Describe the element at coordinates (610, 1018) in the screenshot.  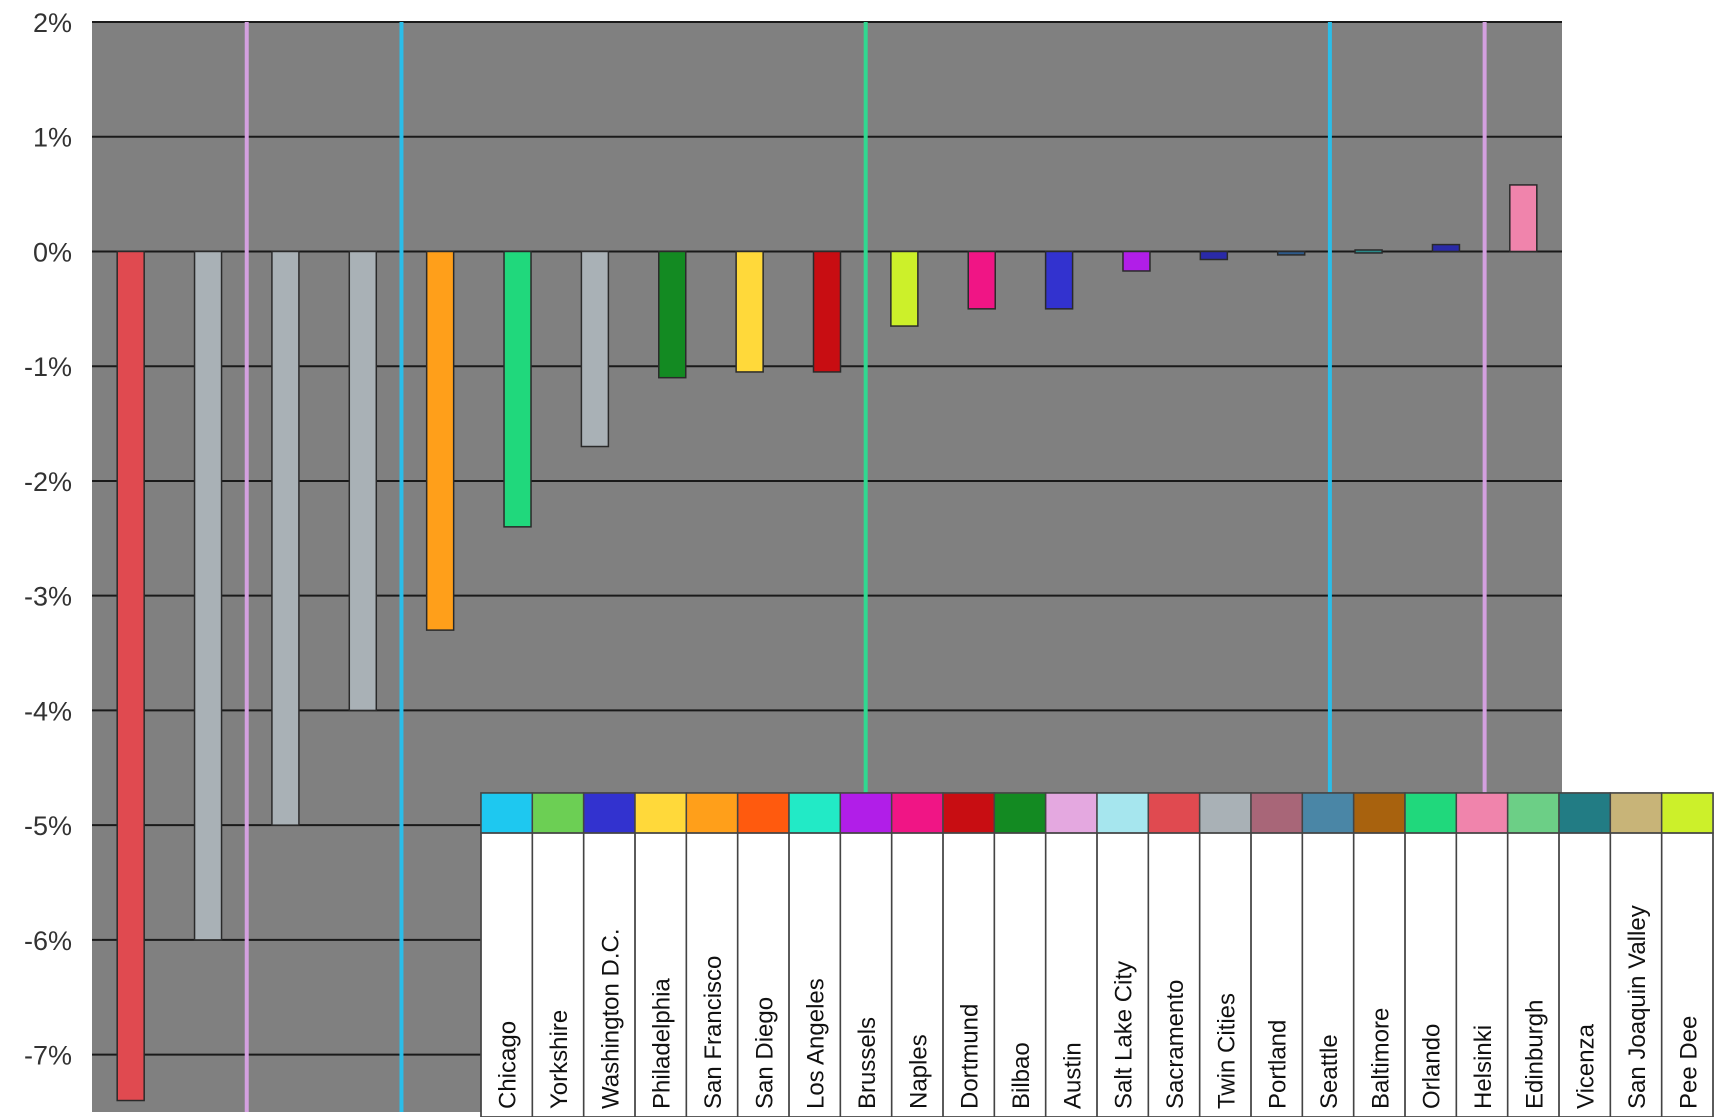
I see `legend-label: Washington D.C.` at that location.